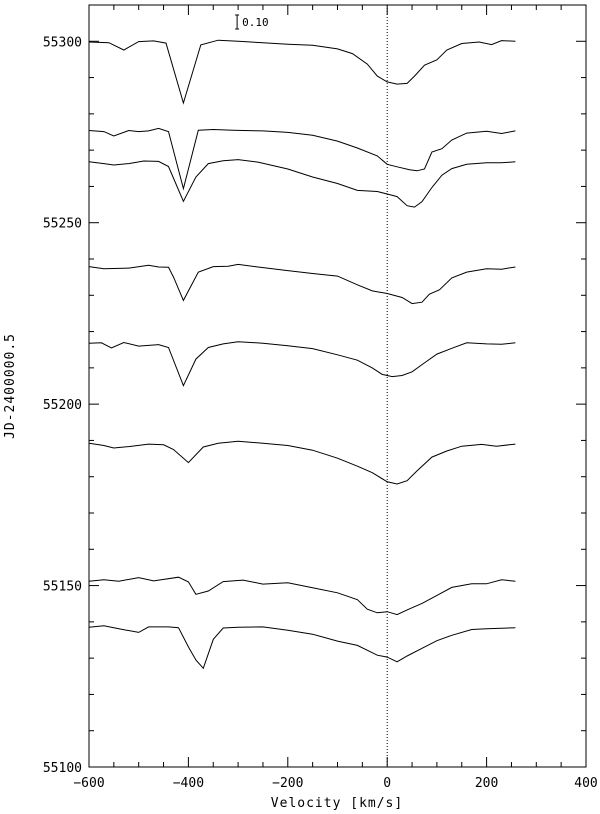 The image size is (600, 814). What do you see at coordinates (62, 768) in the screenshot?
I see `y-tick-label: 55100` at bounding box center [62, 768].